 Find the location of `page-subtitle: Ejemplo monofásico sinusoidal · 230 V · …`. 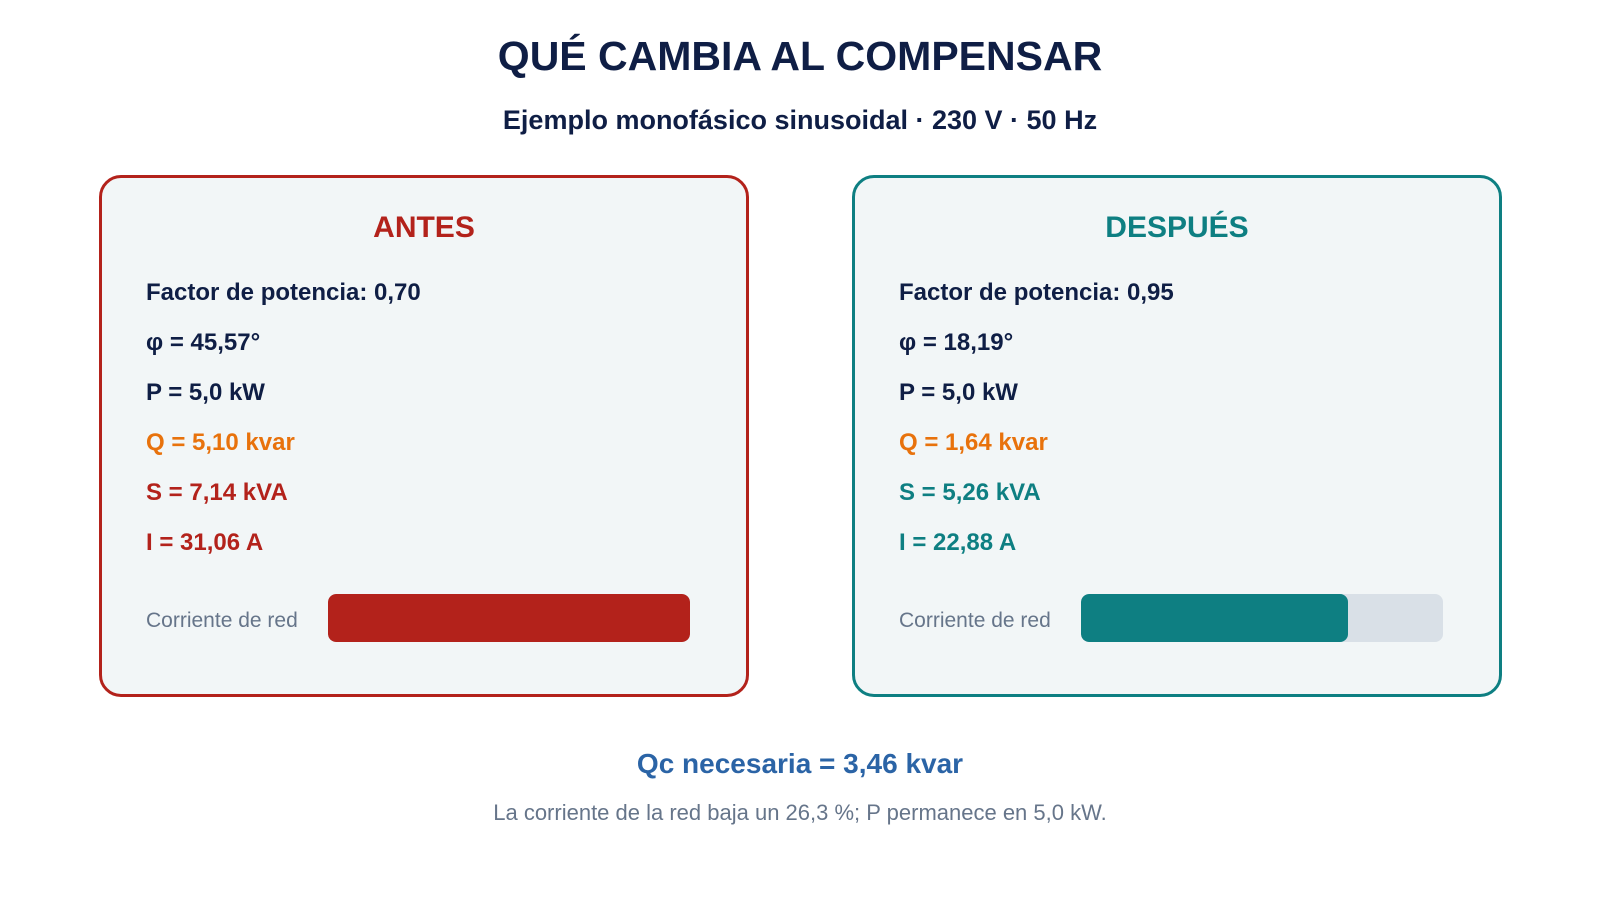

page-subtitle: Ejemplo monofásico sinusoidal · 230 V · … is located at coordinates (800, 120).